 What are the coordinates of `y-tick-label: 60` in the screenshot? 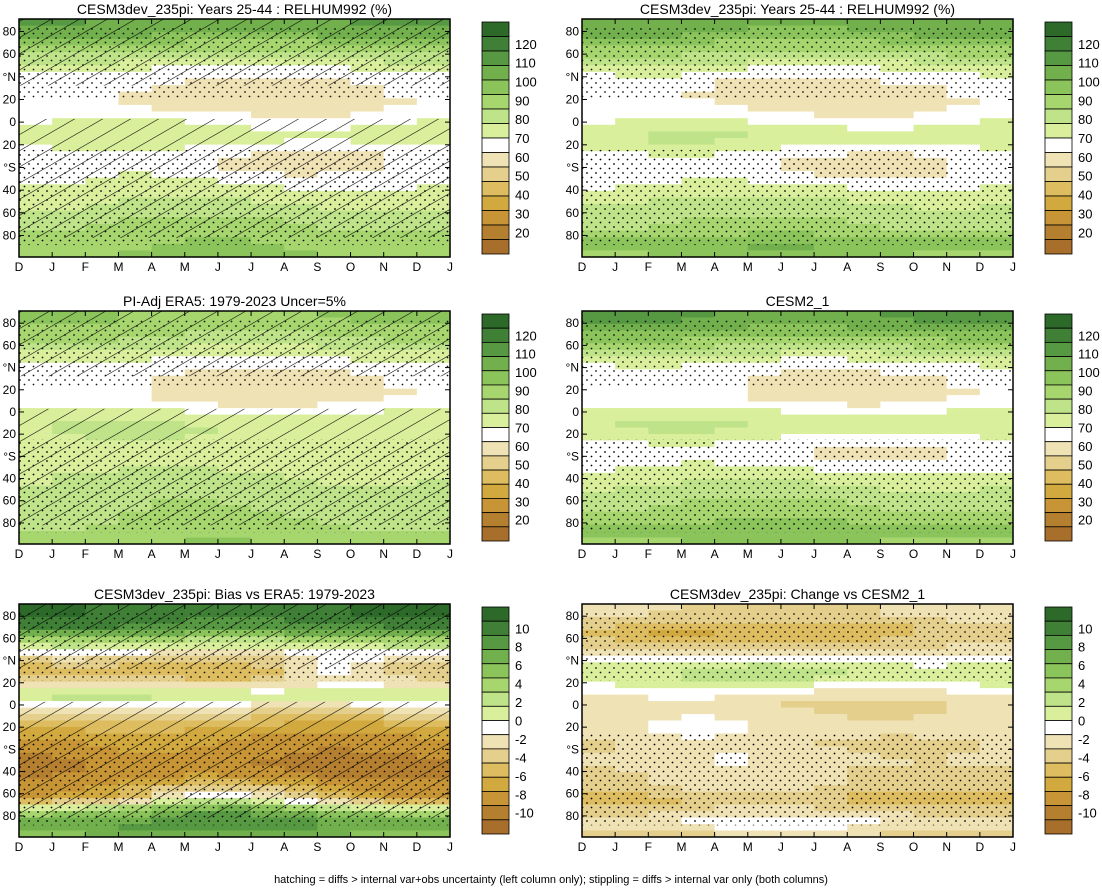 It's located at (573, 638).